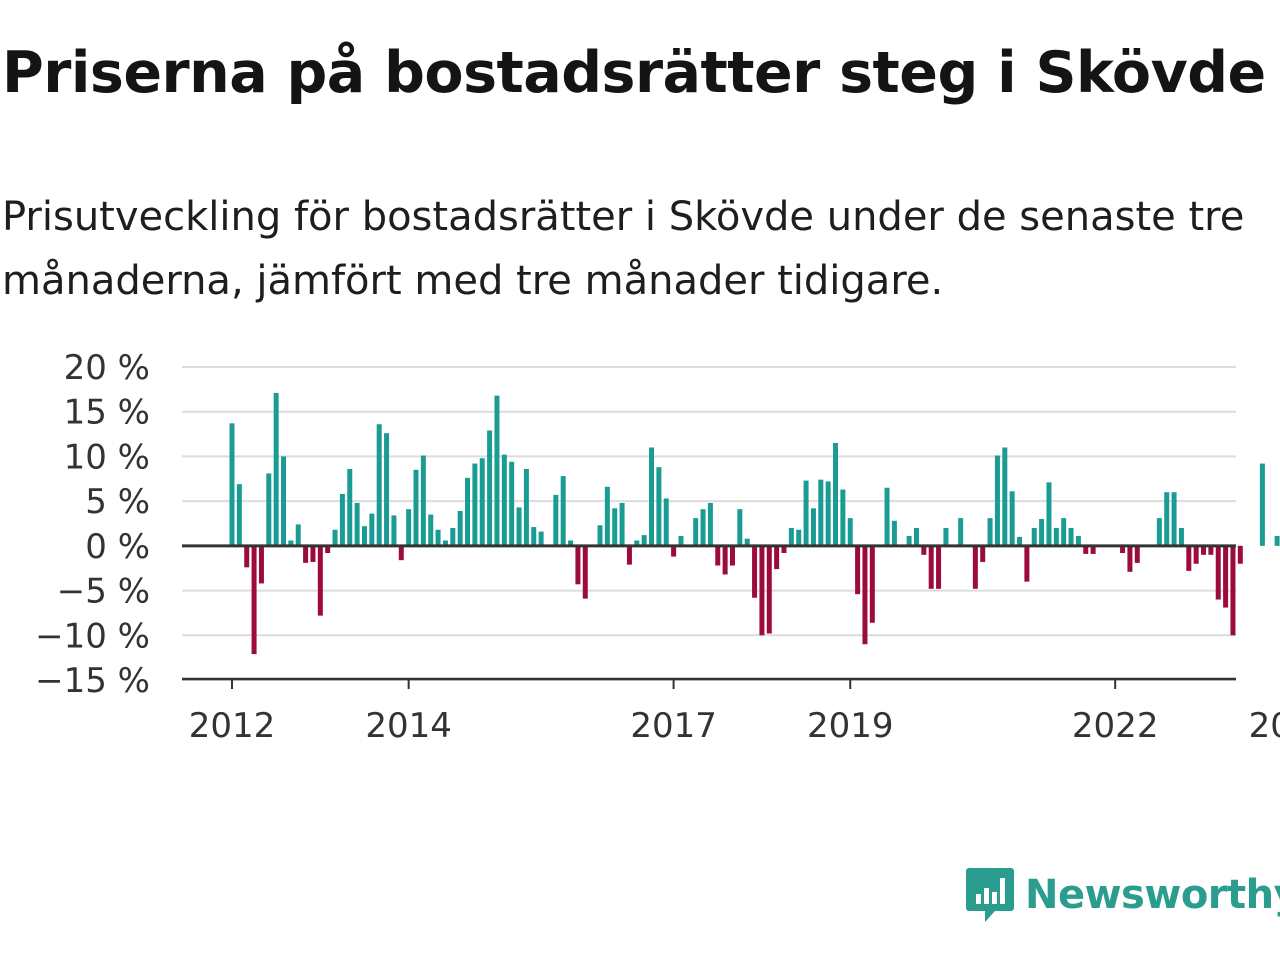 Image resolution: width=1280 pixels, height=960 pixels. What do you see at coordinates (990, 895) in the screenshot?
I see `bar-chart-speech-bubble-icon` at bounding box center [990, 895].